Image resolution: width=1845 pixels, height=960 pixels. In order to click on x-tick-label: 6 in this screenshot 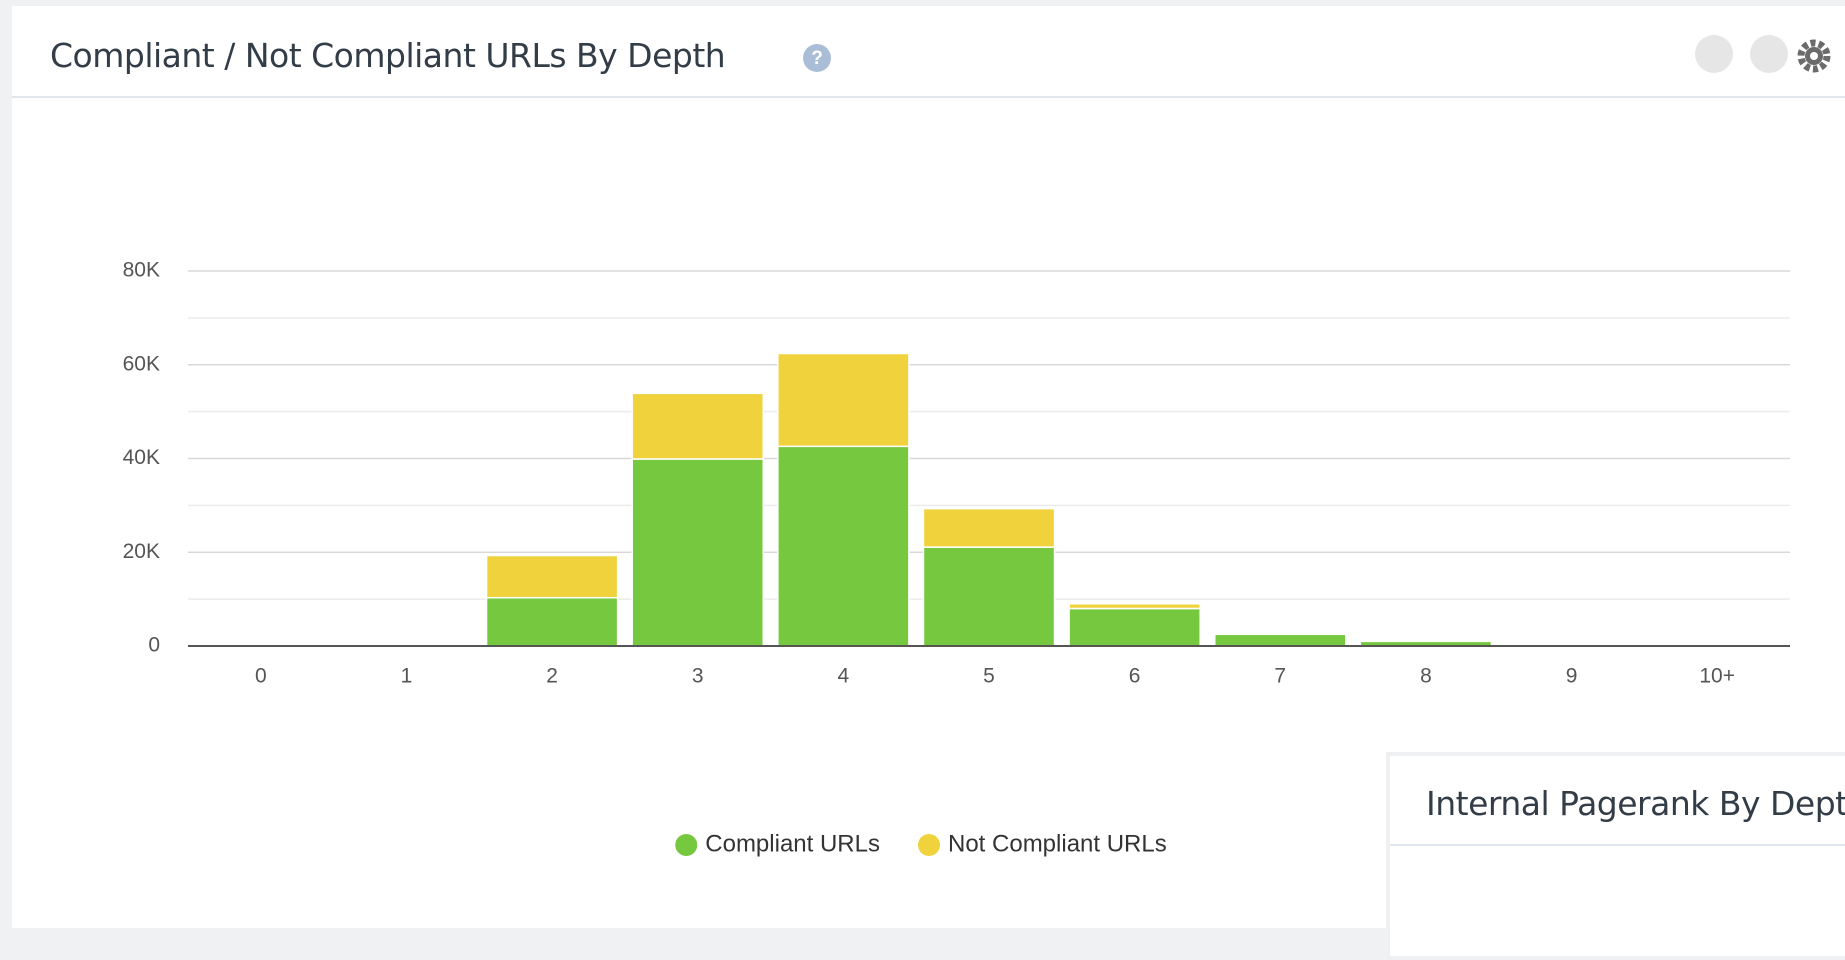, I will do `click(1135, 676)`.